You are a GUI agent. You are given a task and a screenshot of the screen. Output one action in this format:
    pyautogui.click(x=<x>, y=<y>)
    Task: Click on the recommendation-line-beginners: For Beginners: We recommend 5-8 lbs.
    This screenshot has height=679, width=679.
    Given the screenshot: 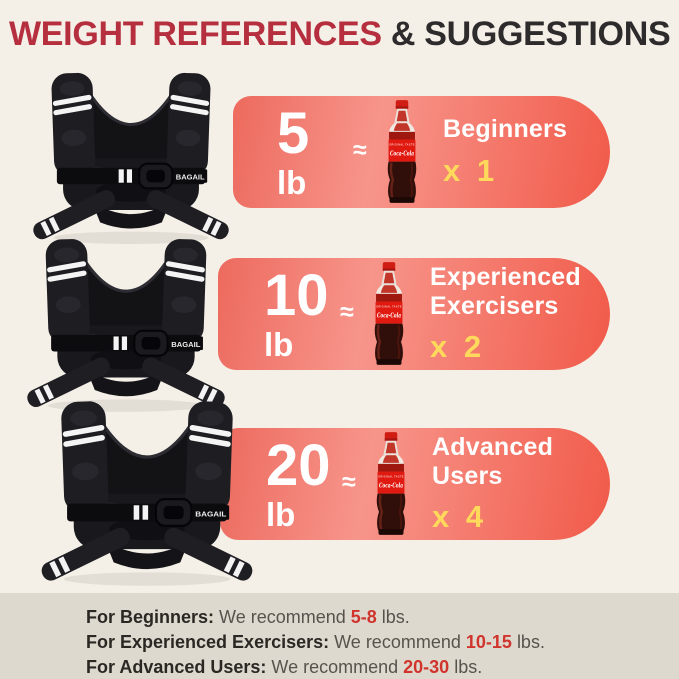 What is the action you would take?
    pyautogui.click(x=382, y=617)
    